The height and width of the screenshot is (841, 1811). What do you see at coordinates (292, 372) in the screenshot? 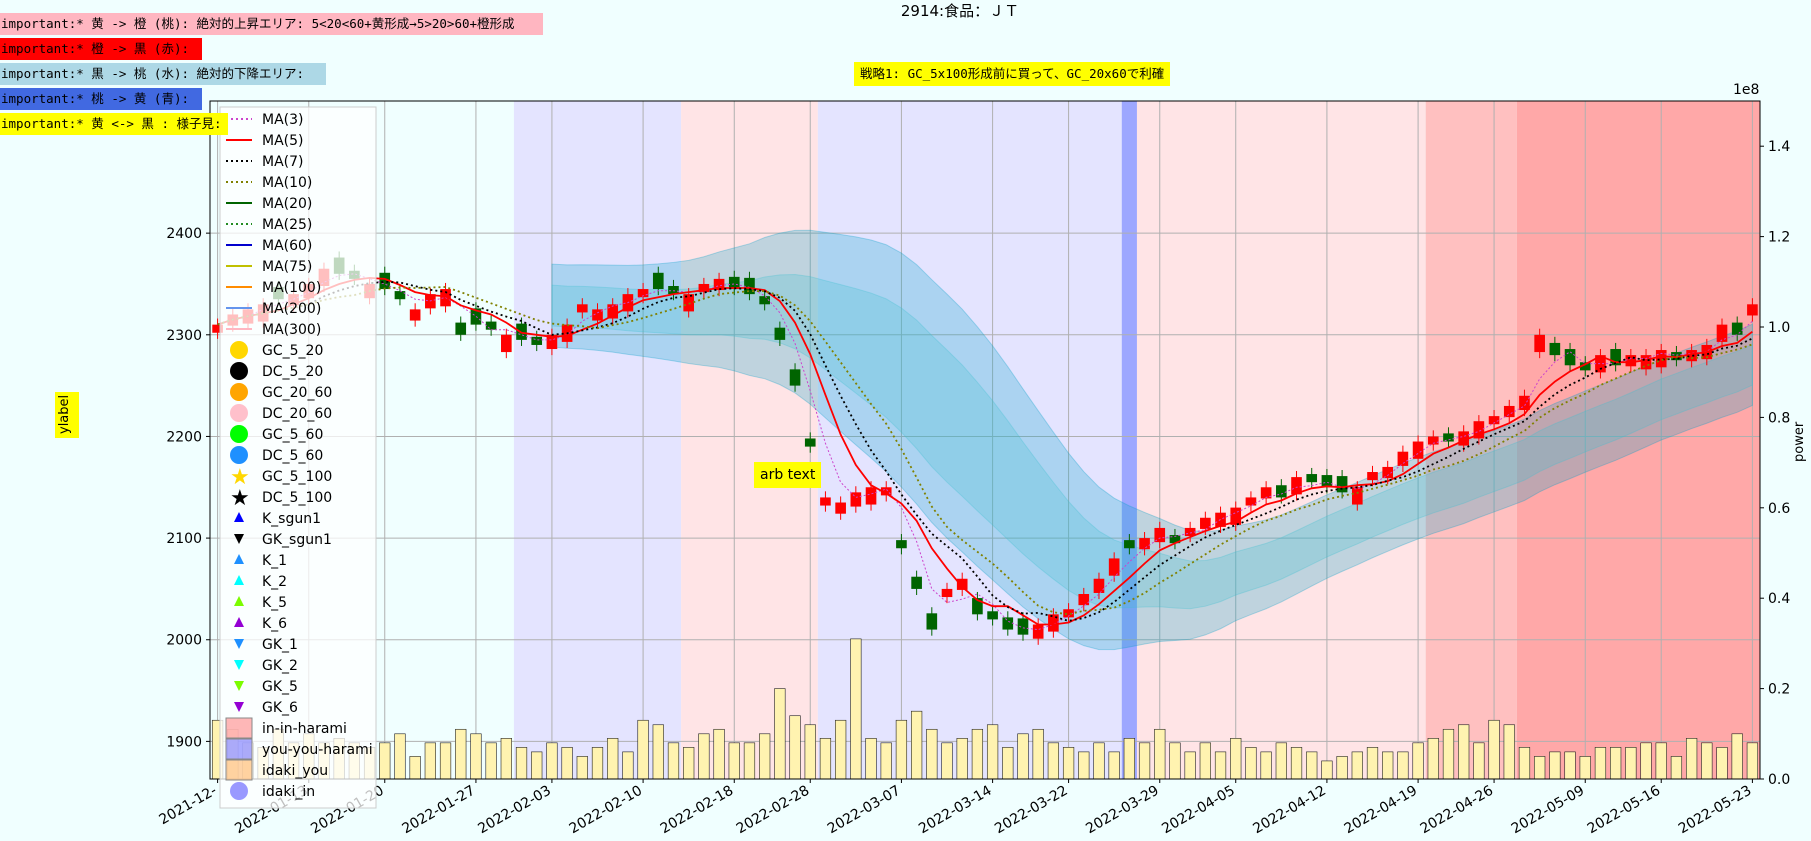
I see `legend-label: DC_5_20` at bounding box center [292, 372].